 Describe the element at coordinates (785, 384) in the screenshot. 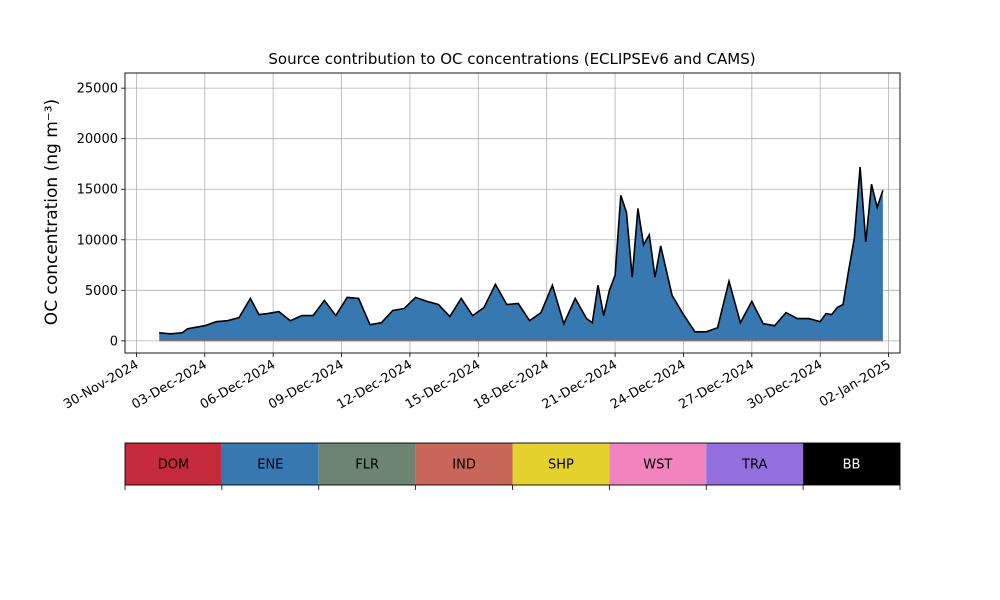

I see `x-tick-label: 30-Dec-2024` at that location.